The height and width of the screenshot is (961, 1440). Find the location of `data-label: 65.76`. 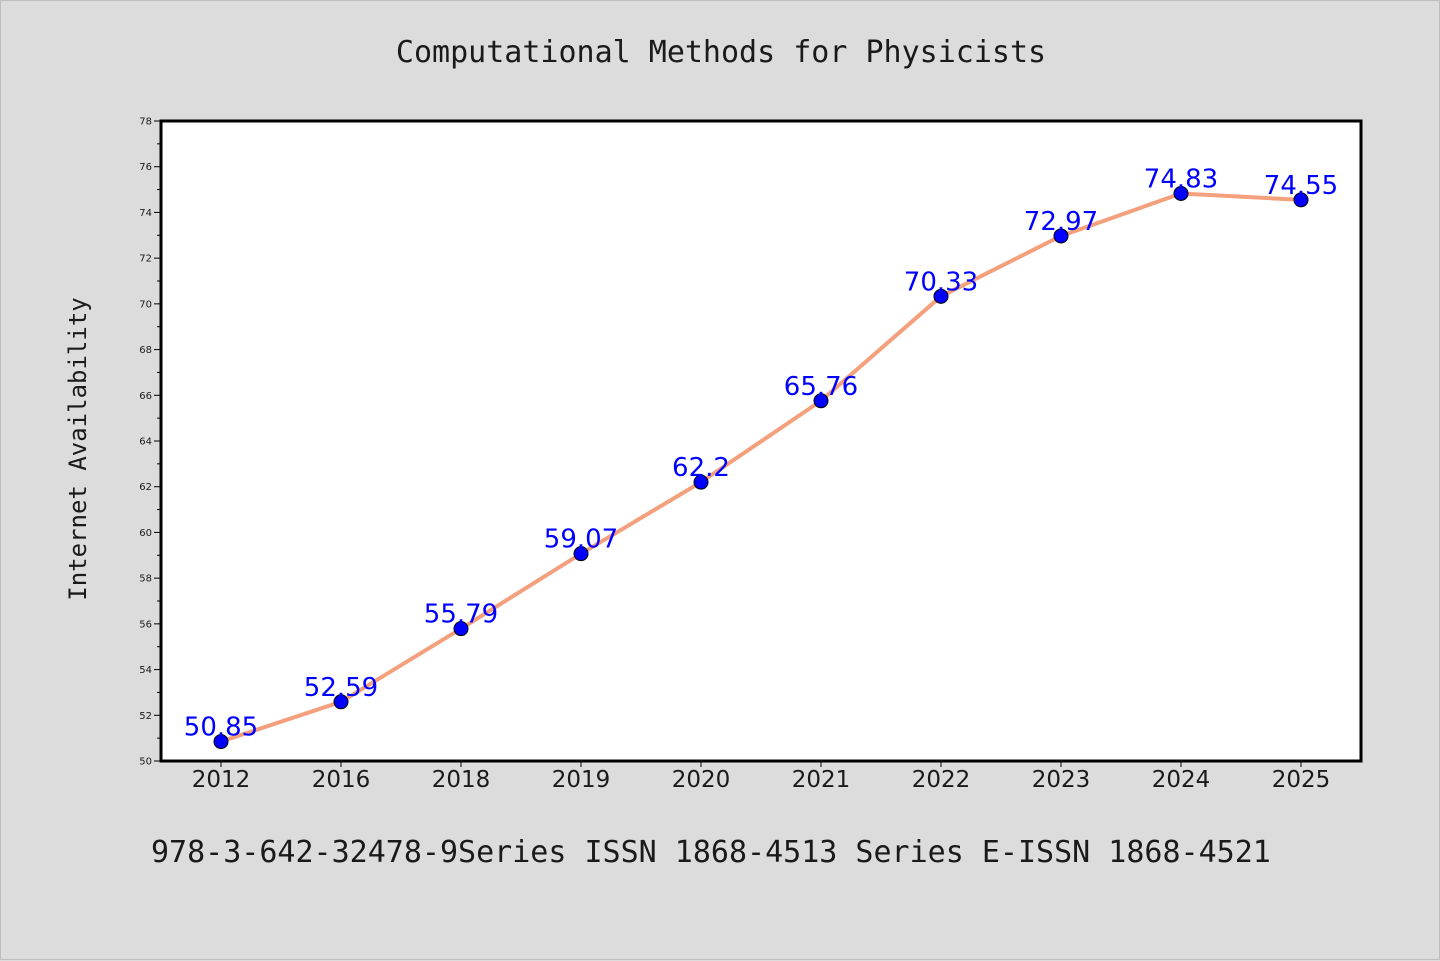

data-label: 65.76 is located at coordinates (821, 387).